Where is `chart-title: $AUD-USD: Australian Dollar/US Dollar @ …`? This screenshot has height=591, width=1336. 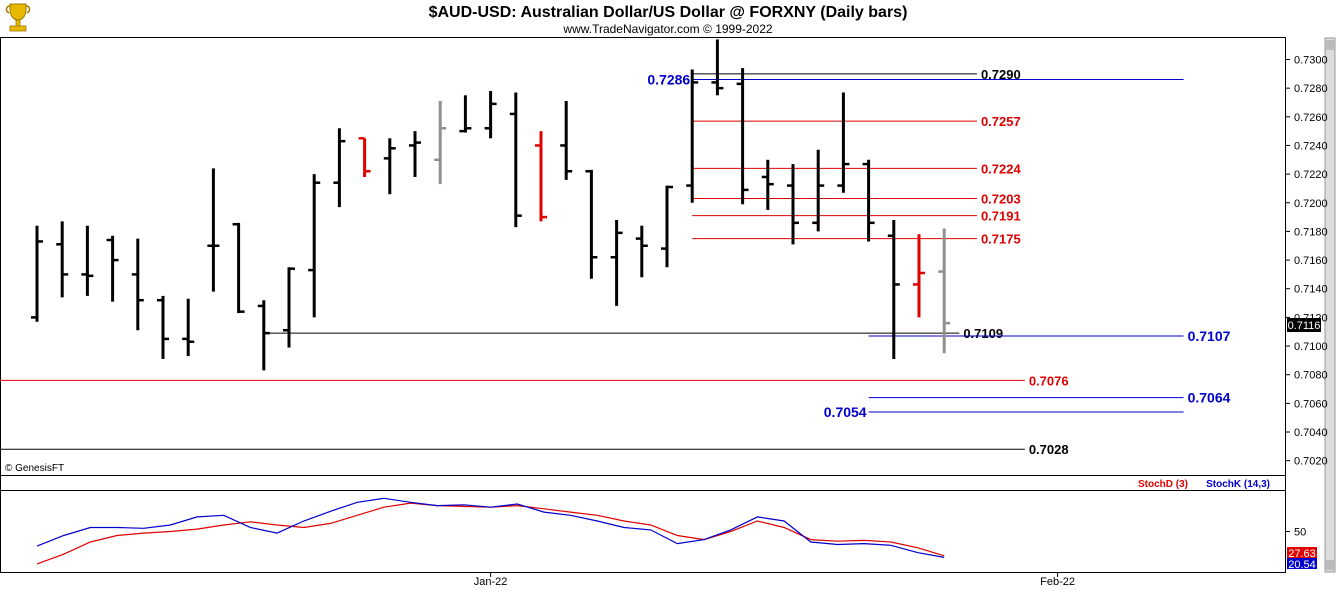
chart-title: $AUD-USD: Australian Dollar/US Dollar @ … is located at coordinates (668, 12).